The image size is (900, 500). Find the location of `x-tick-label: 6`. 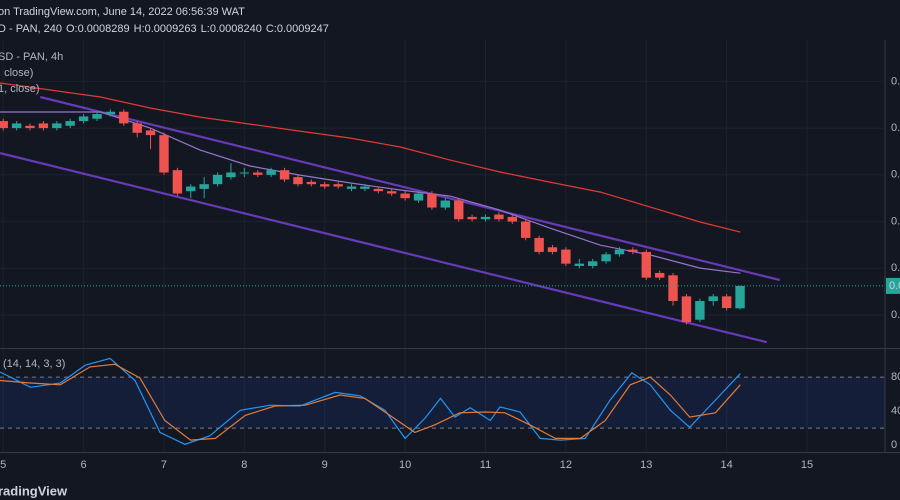

x-tick-label: 6 is located at coordinates (84, 465).